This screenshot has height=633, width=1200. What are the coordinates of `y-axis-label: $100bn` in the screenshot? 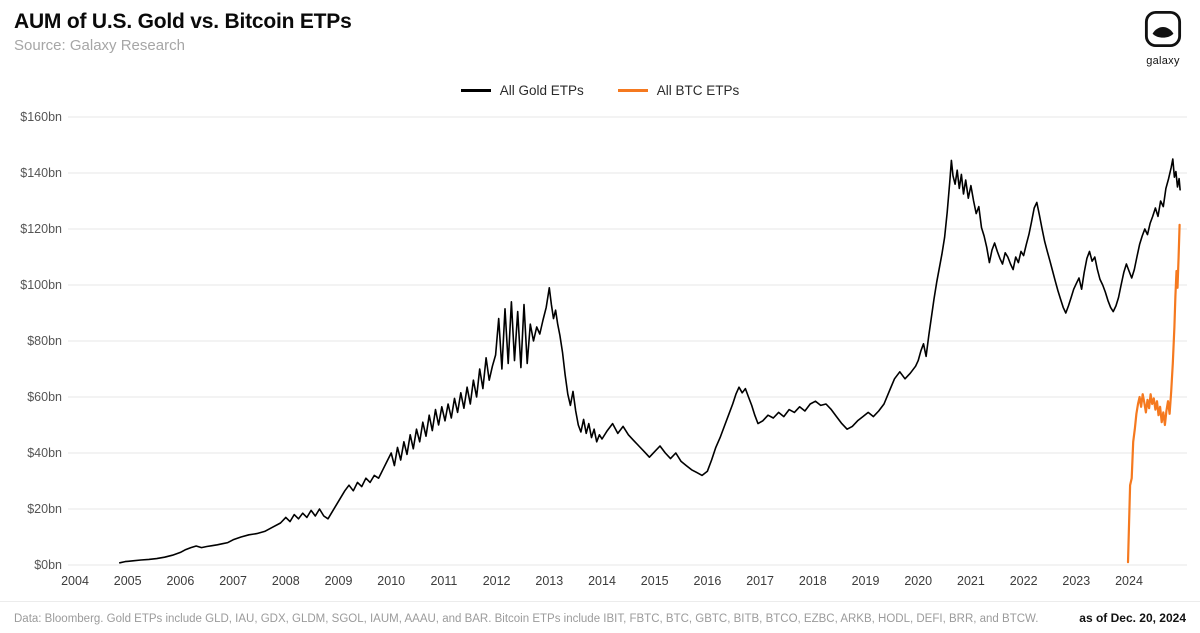 It's located at (41, 285).